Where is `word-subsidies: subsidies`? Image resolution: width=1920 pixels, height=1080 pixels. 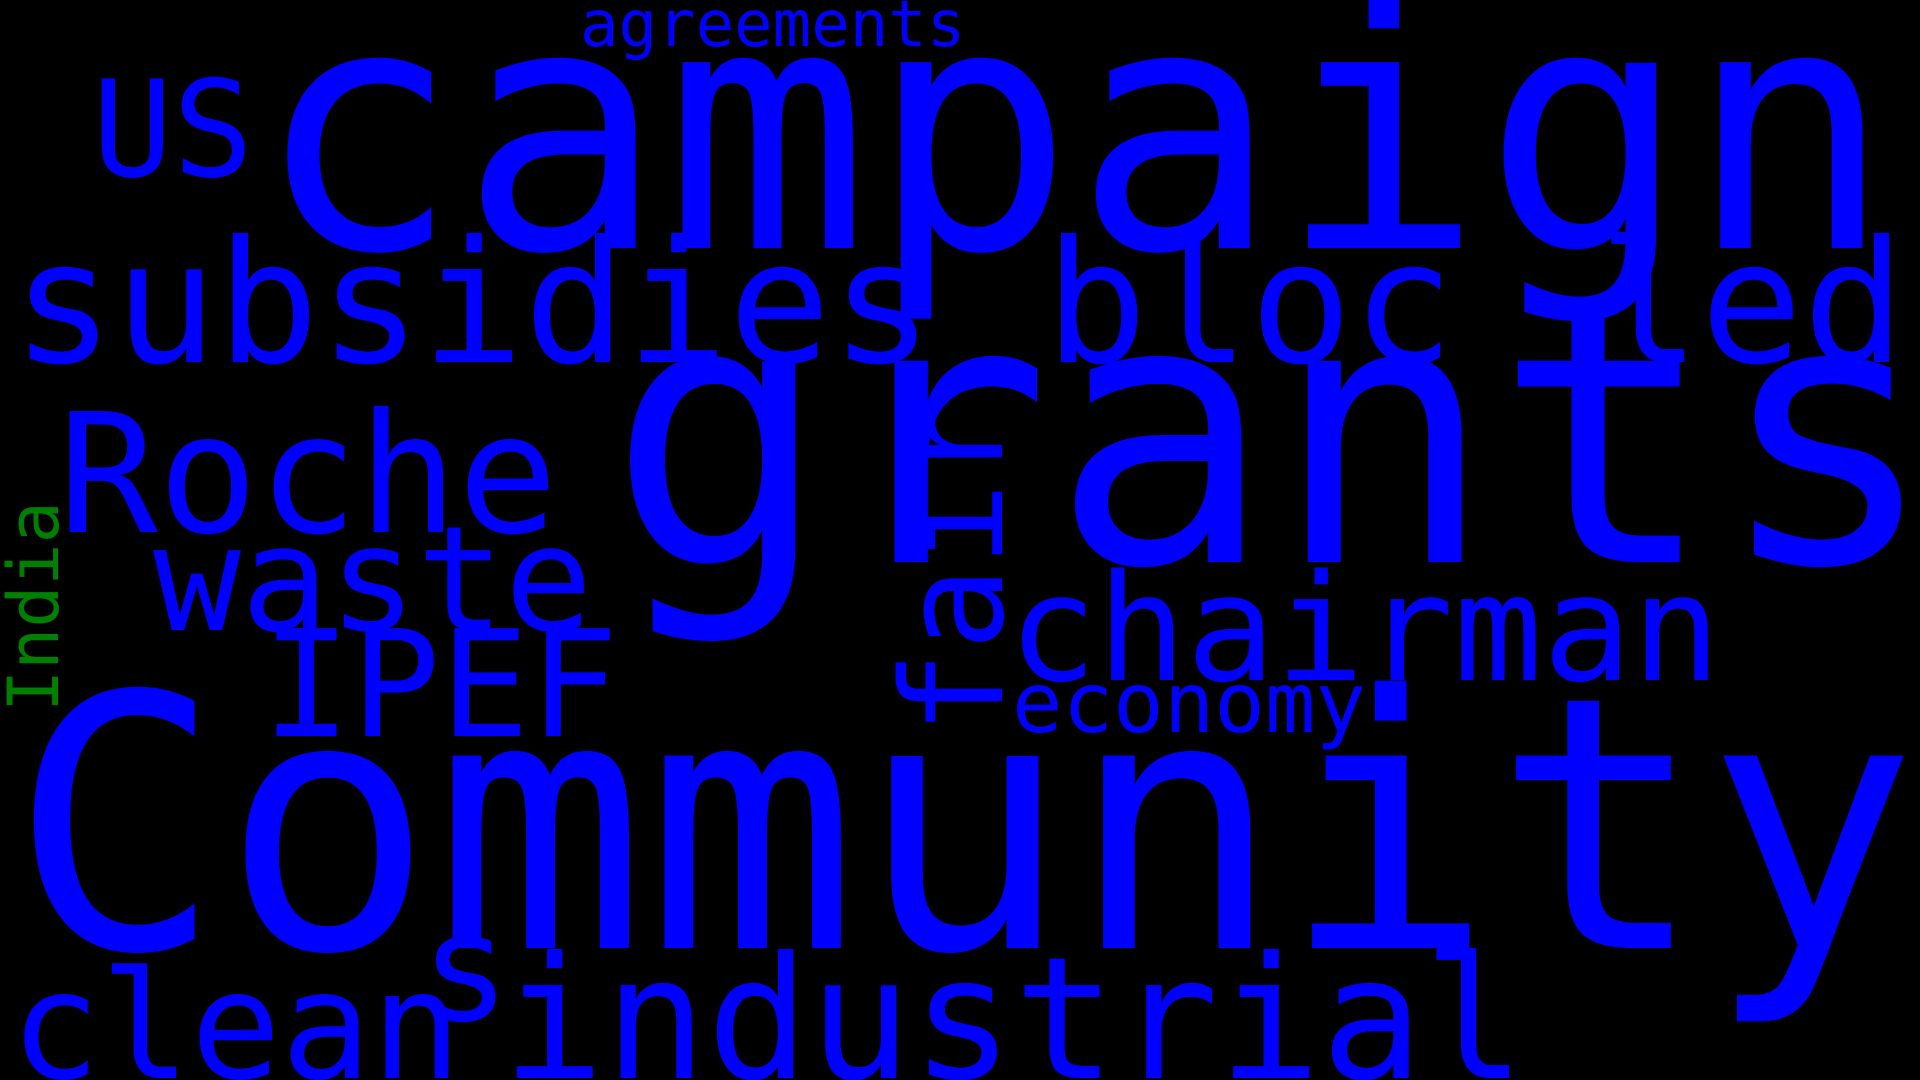
word-subsidies: subsidies is located at coordinates (472, 304).